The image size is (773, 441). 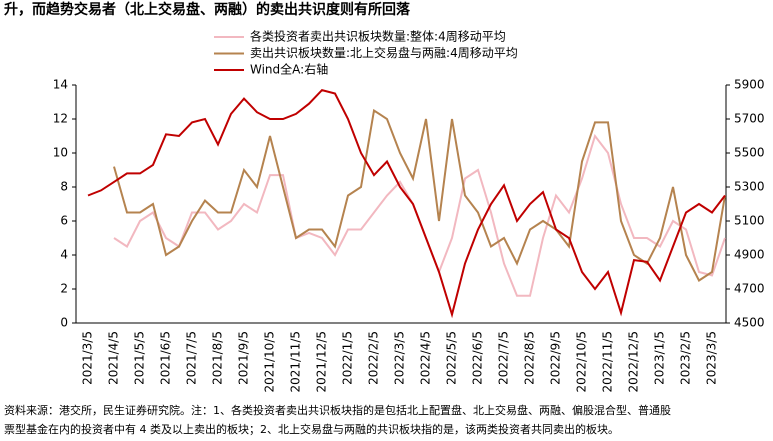 I want to click on y2-tick-label: 5900, so click(x=749, y=85).